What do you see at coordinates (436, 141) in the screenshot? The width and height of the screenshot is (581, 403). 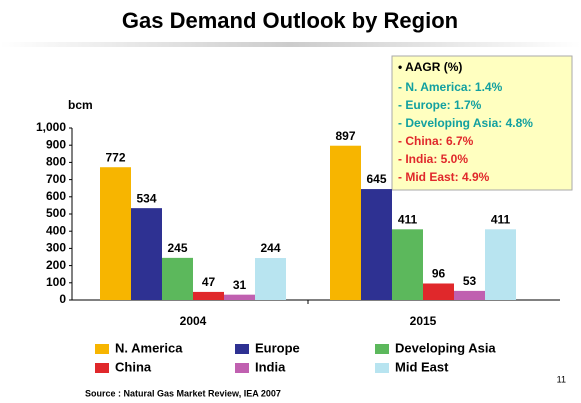 I see `annotation-item: - China: 6.7%` at bounding box center [436, 141].